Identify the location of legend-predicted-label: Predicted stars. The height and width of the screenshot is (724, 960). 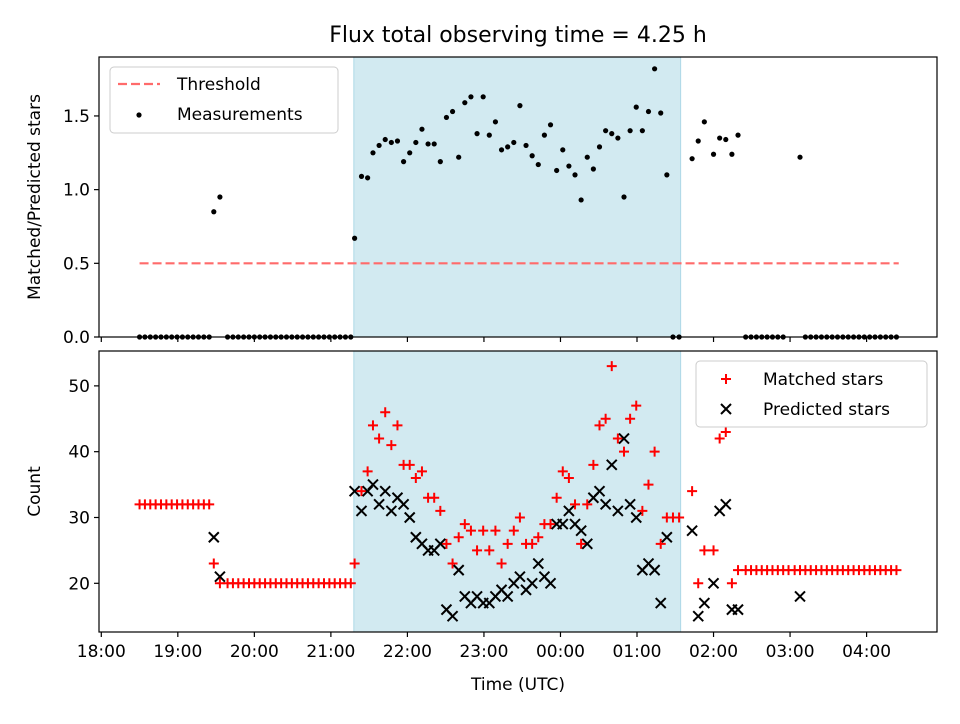
(826, 410).